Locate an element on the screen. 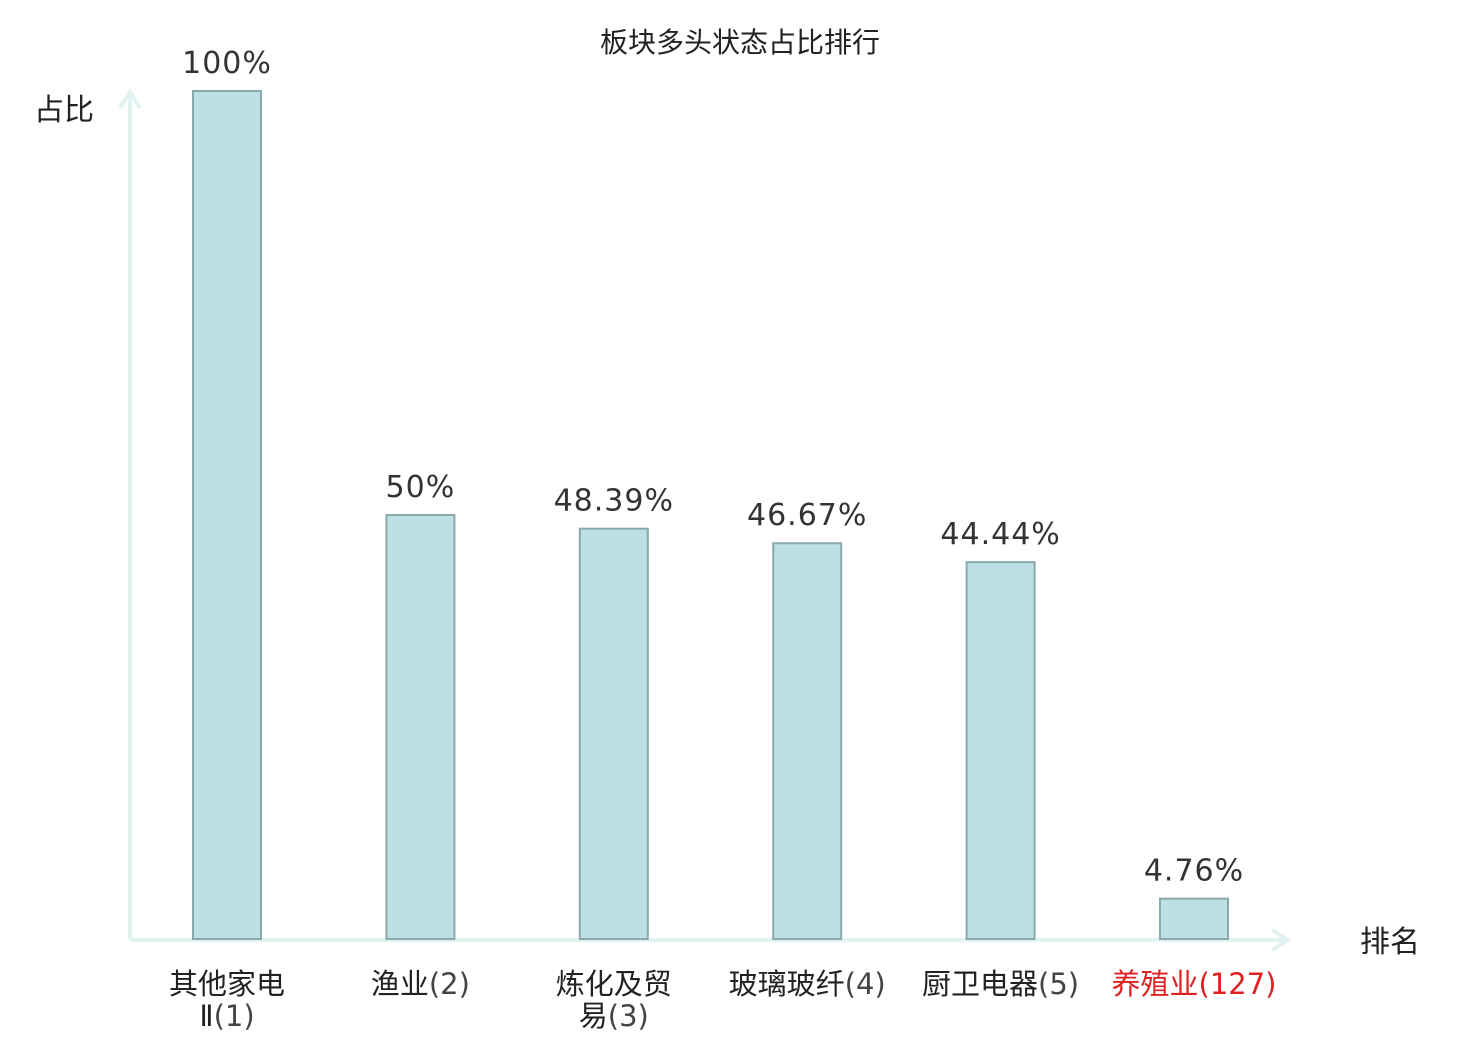  category-label-3: 炼化及贸易(3) is located at coordinates (614, 1000).